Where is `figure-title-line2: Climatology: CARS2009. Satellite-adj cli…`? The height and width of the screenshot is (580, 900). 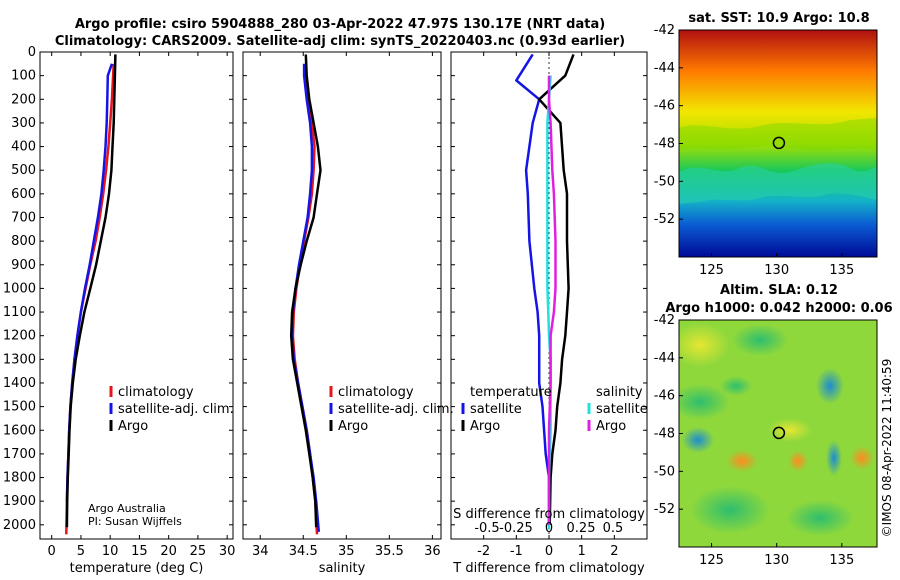 figure-title-line2: Climatology: CARS2009. Satellite-adj cli… is located at coordinates (340, 41).